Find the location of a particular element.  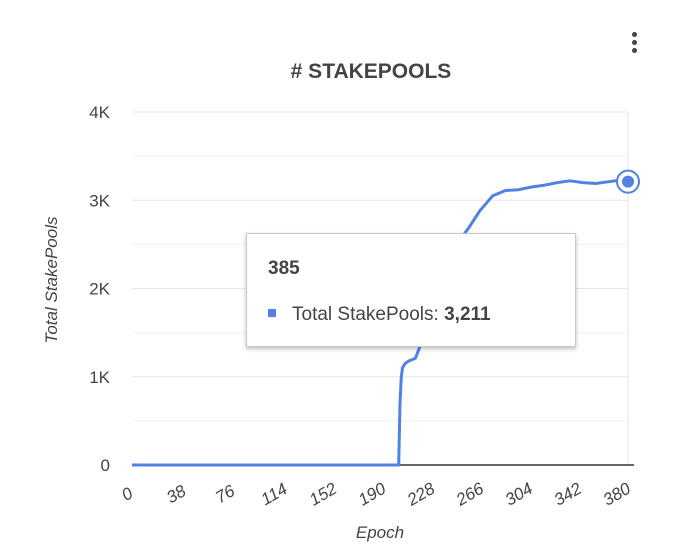

y-tick-label: 4K is located at coordinates (99, 112).